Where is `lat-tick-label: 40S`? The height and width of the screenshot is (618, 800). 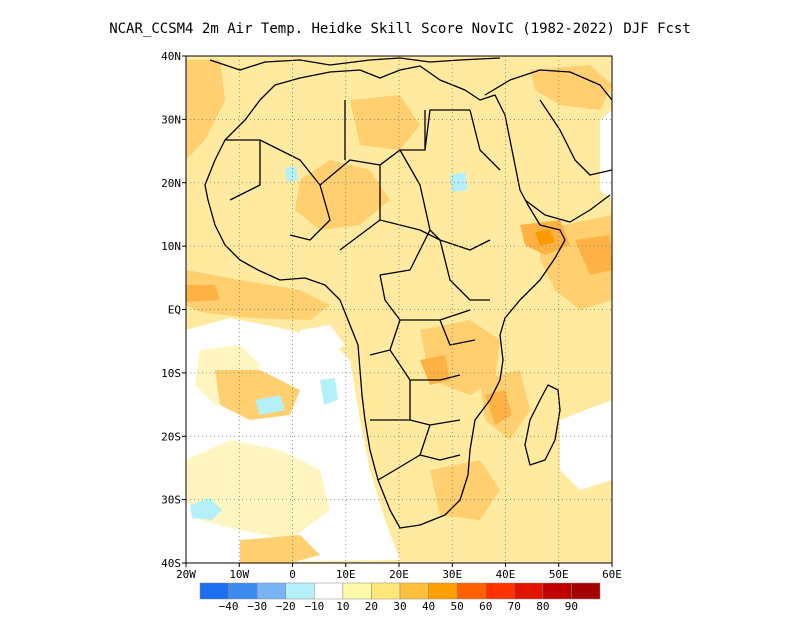
lat-tick-label: 40S is located at coordinates (171, 563).